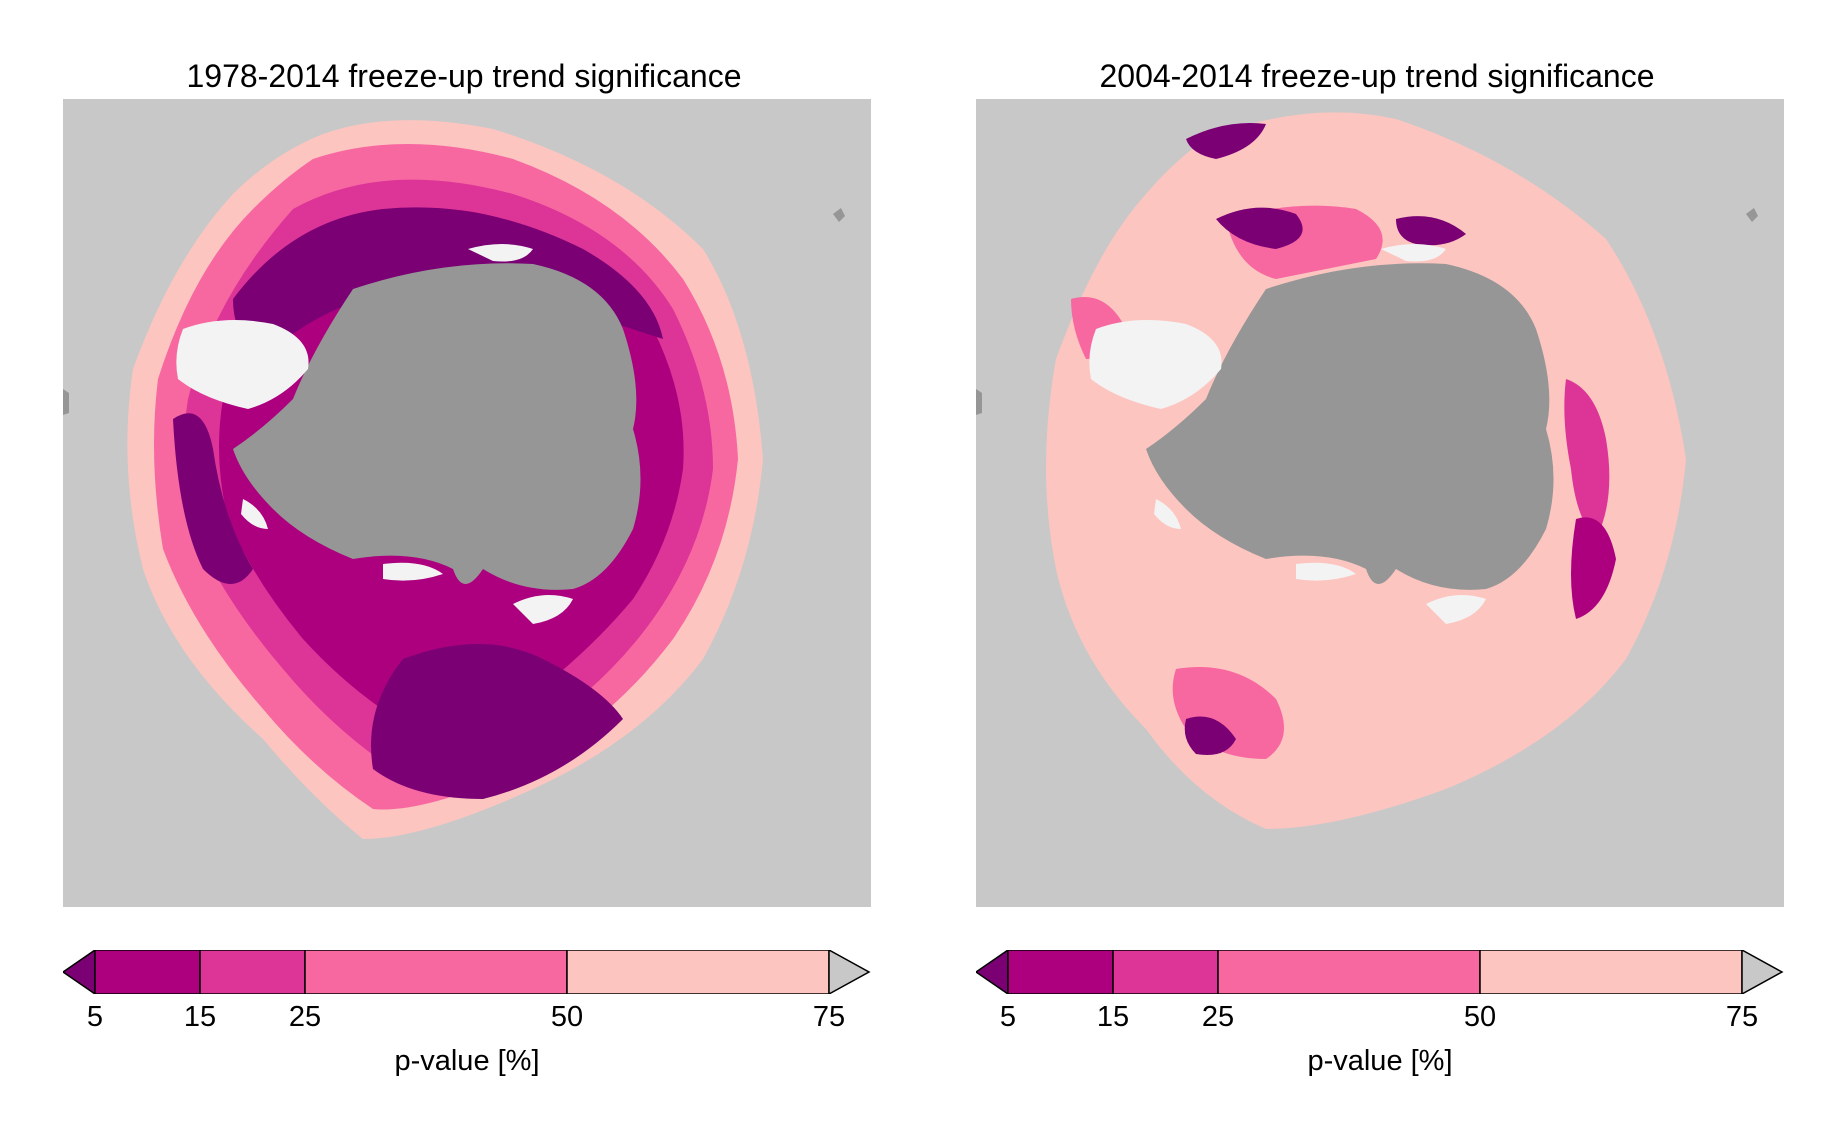 The image size is (1839, 1134). Describe the element at coordinates (1377, 76) in the screenshot. I see `panel-title: 2004-2014 freeze-up trend significance` at that location.